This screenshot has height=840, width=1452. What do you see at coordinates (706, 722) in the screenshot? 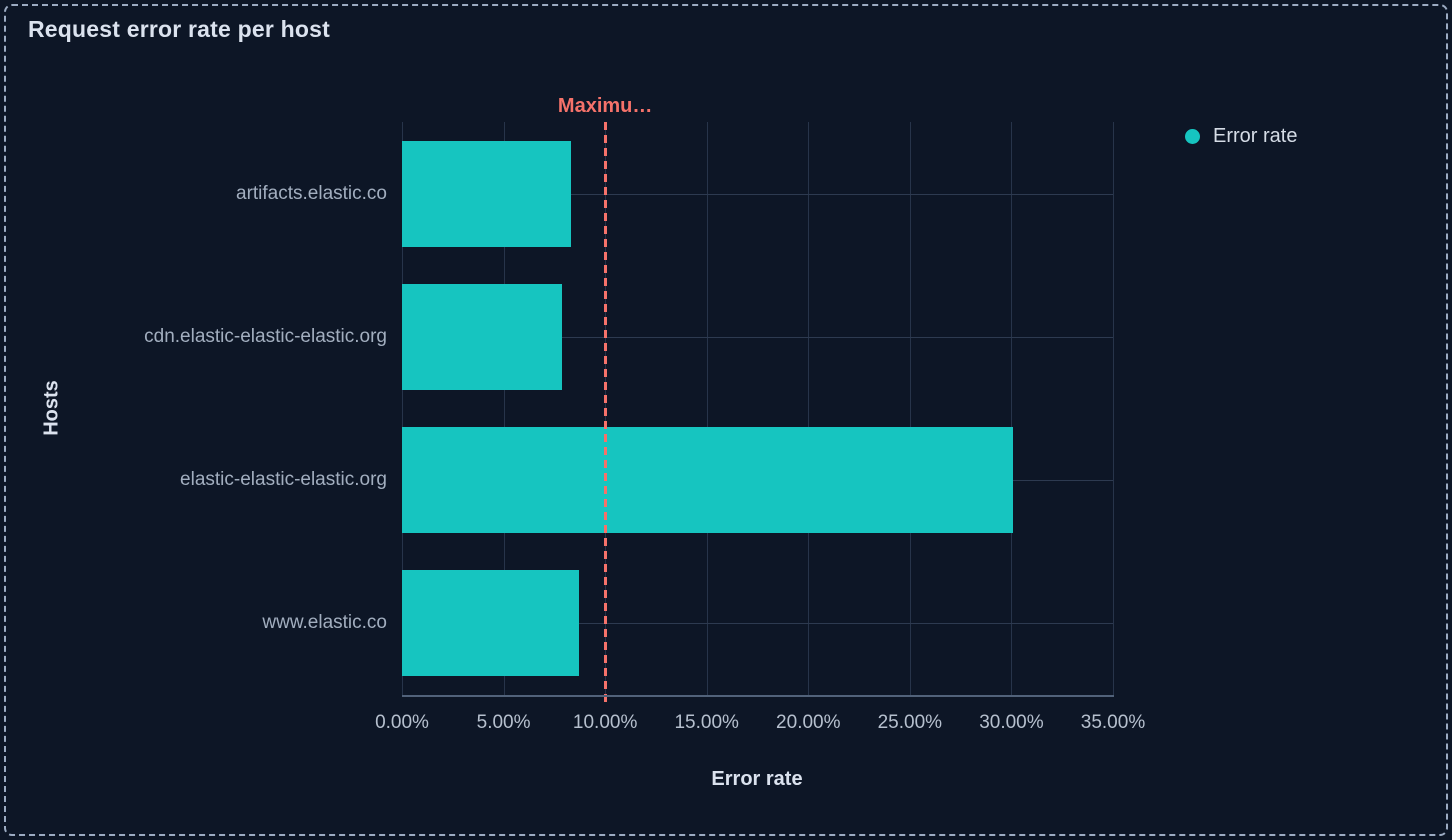
I see `x-tick-label: 15.00%` at bounding box center [706, 722].